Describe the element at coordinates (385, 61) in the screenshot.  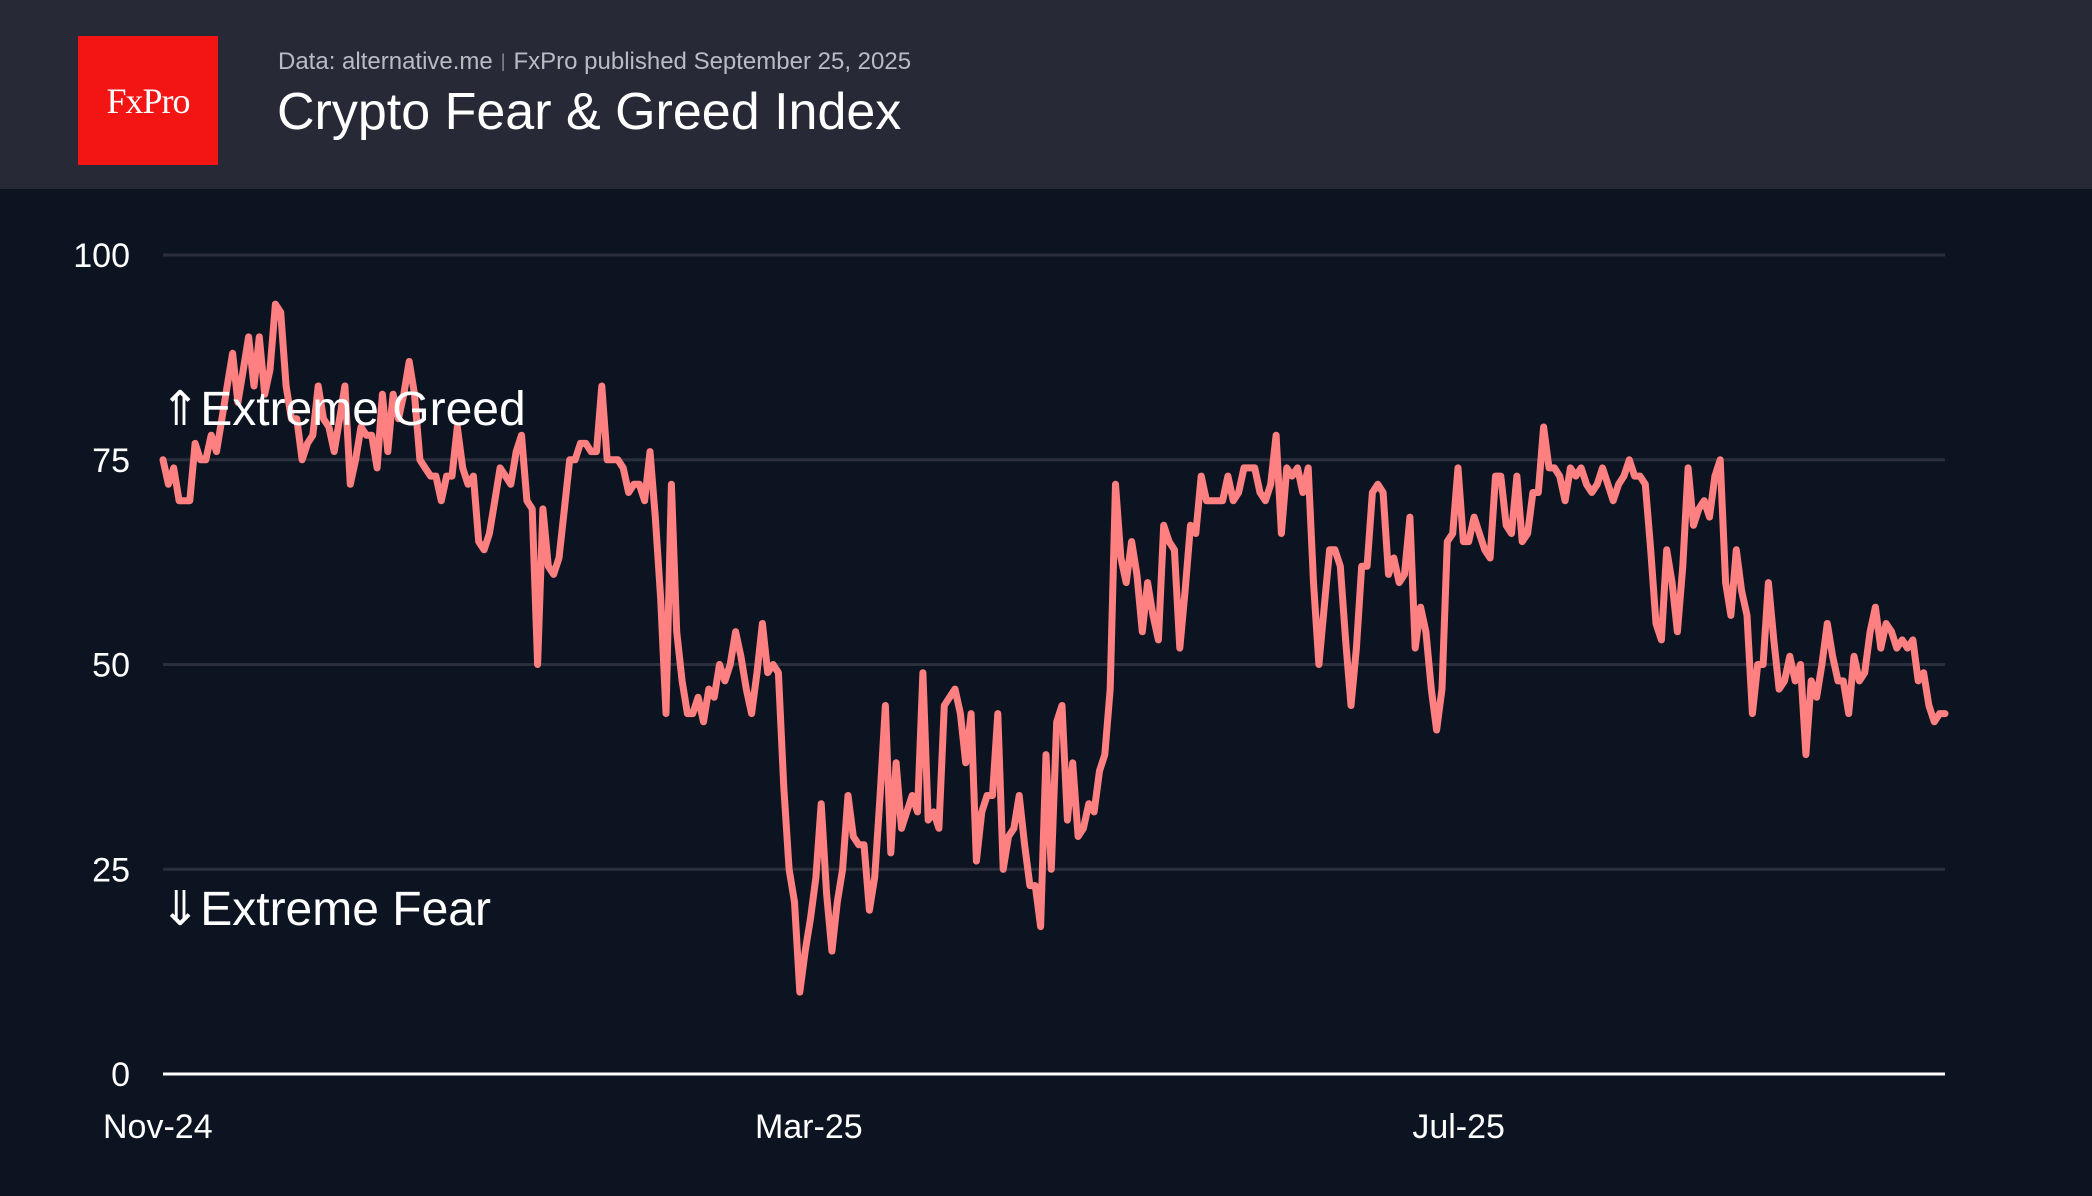
I see `data-source: Data: alternative.me` at that location.